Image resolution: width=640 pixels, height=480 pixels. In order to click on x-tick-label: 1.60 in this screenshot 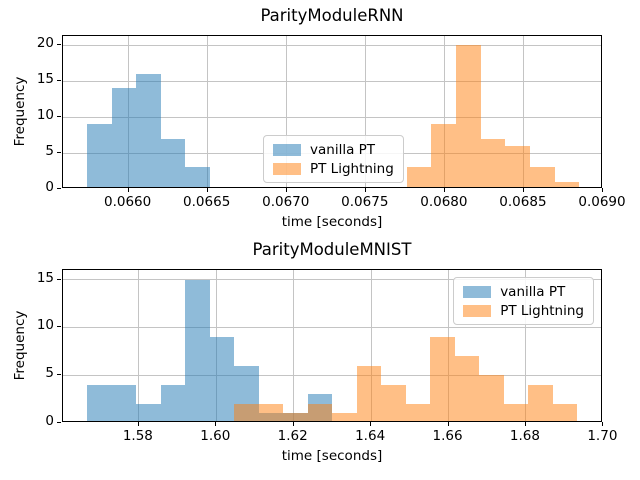, I will do `click(215, 436)`.